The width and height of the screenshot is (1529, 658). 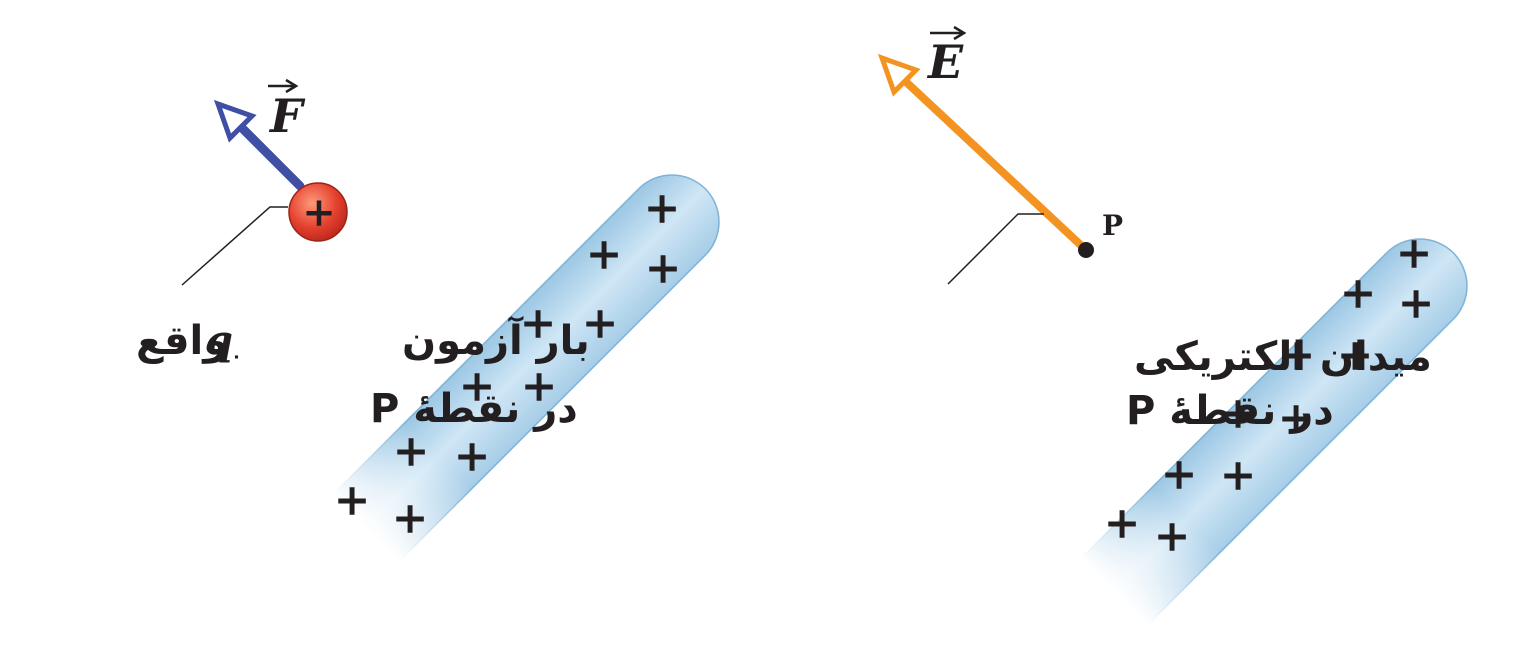 I want to click on test-charge-subscript: ۰, so click(x=236, y=356).